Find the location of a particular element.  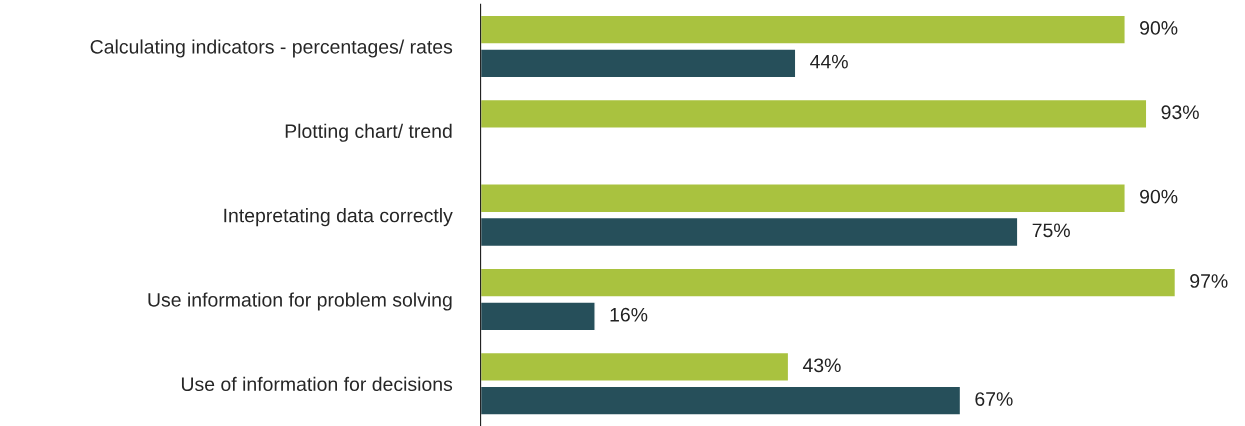

y-tick-label: Plotting chart/ trend is located at coordinates (368, 132).